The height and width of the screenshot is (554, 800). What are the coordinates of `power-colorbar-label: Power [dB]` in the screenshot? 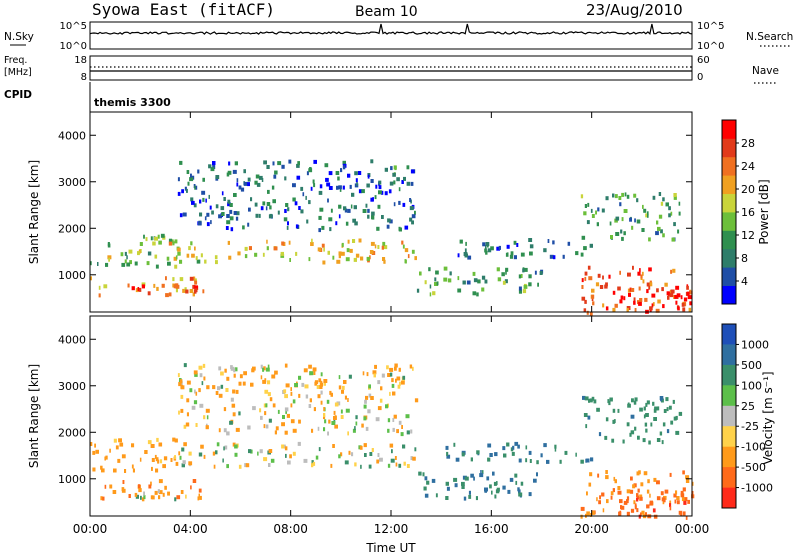 It's located at (764, 211).